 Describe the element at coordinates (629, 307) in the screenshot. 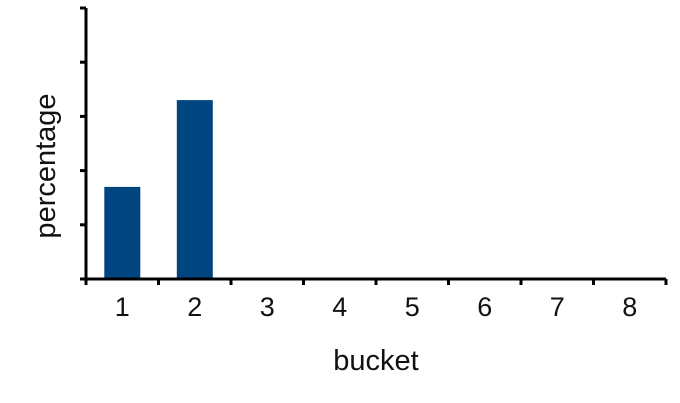

I see `x-tick-label-8: 8` at that location.